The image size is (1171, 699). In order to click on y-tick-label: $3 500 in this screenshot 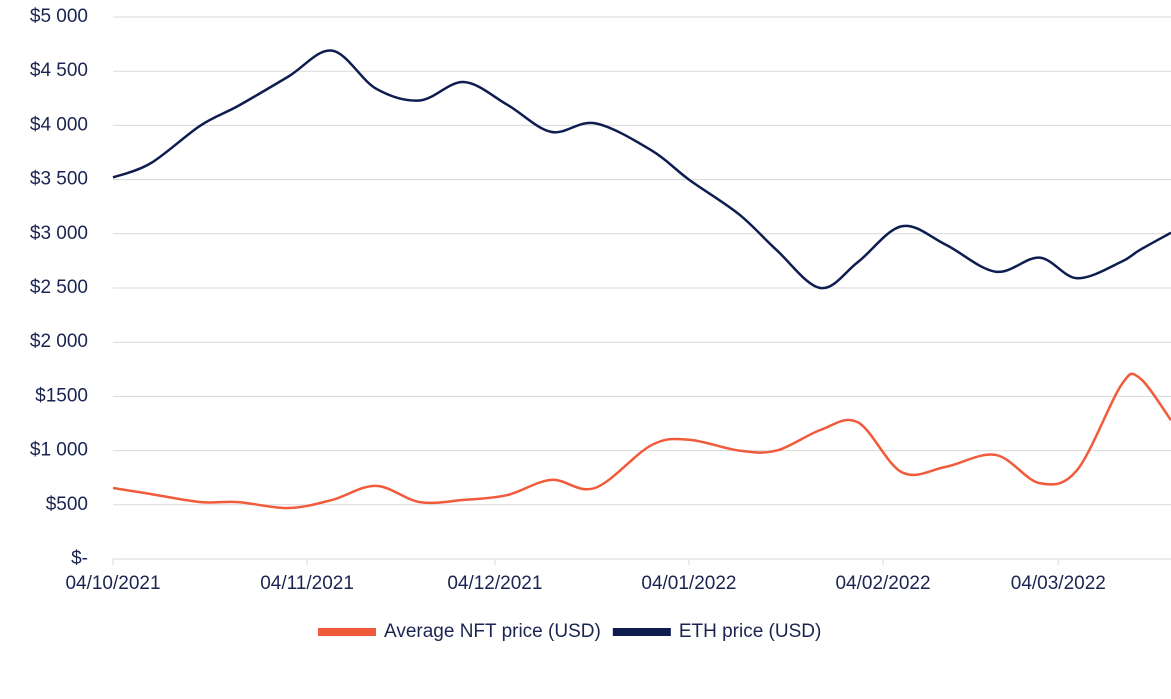, I will do `click(59, 179)`.